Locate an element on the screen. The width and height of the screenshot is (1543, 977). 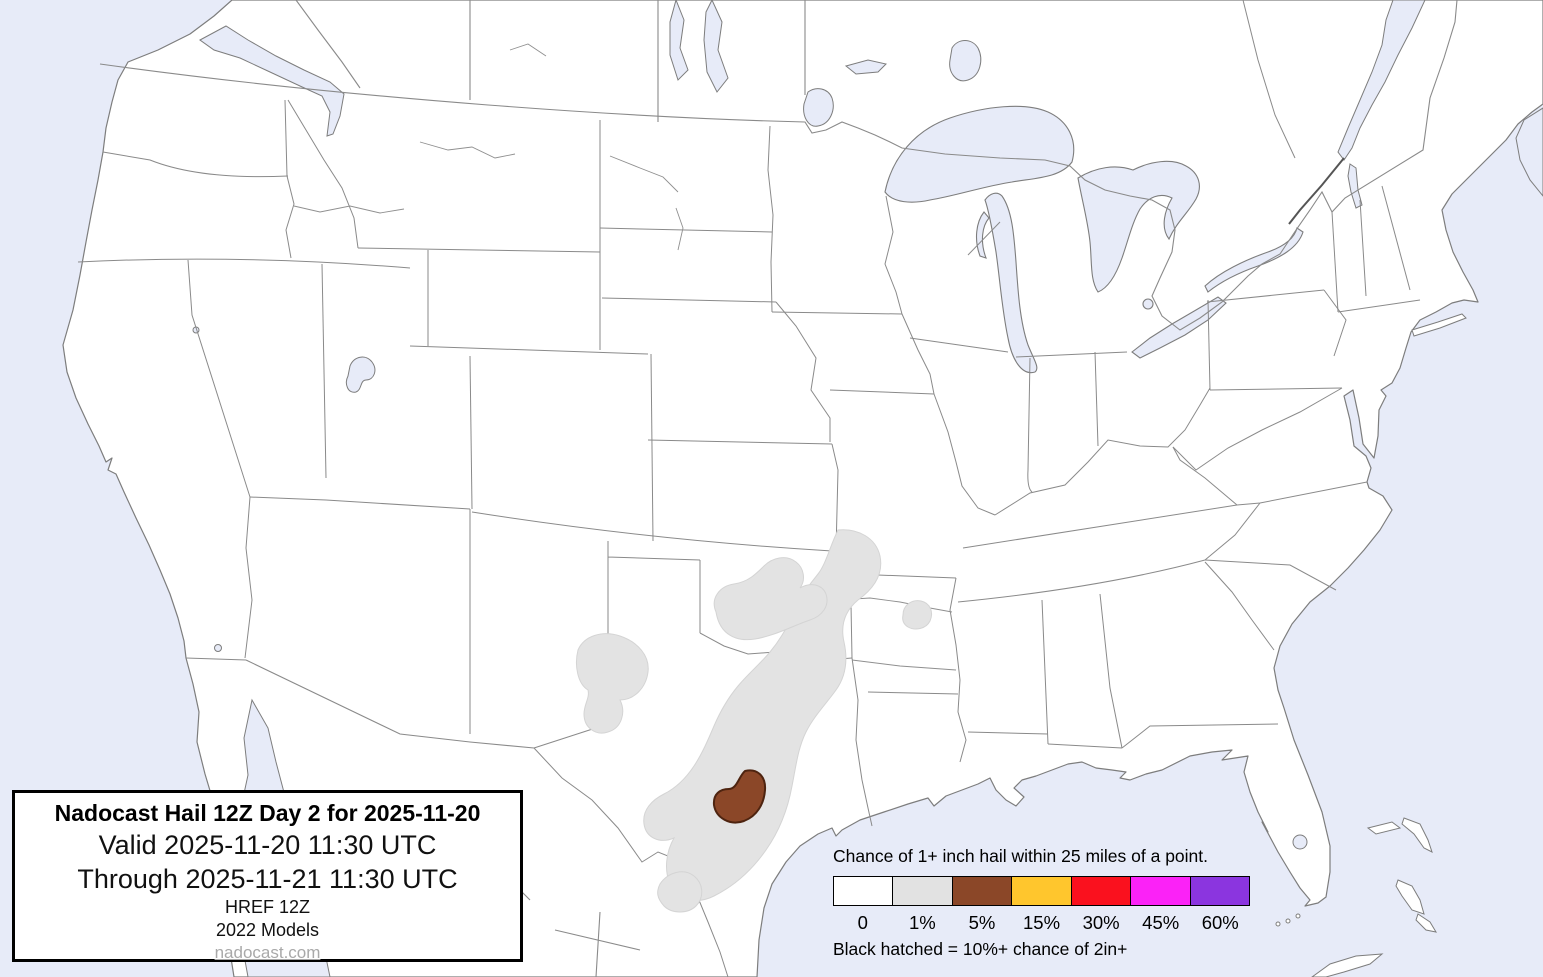
cuba-coast is located at coordinates (1347, 965).